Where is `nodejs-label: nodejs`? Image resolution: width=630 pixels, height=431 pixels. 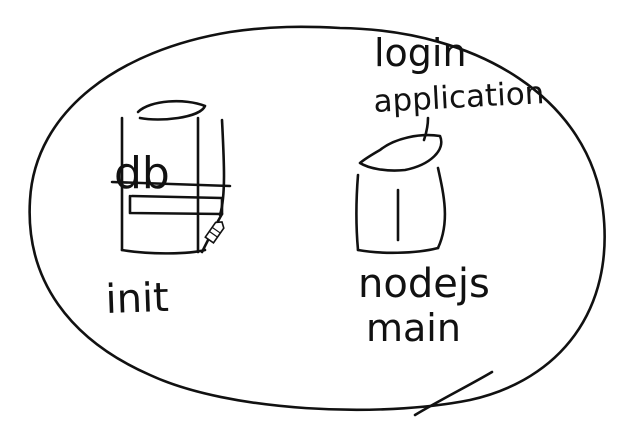 nodejs-label: nodejs is located at coordinates (424, 284).